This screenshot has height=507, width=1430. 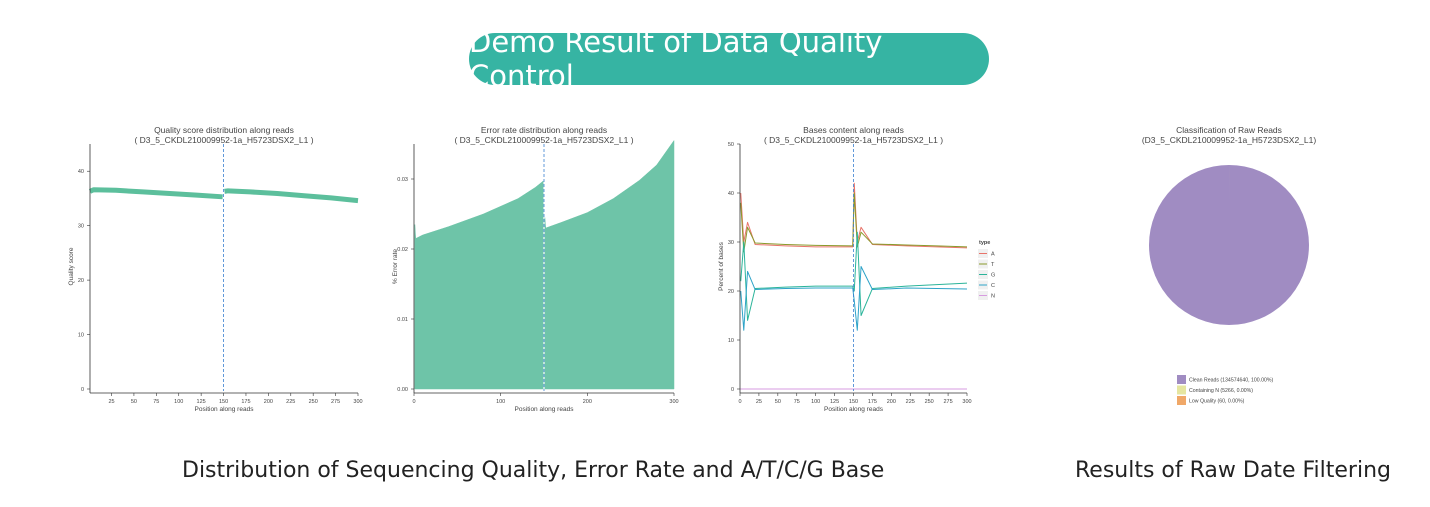 I want to click on chart-subtitle: (D3_5_CKDL210009952-1a_H5723DSX2_L1), so click(x=1229, y=140).